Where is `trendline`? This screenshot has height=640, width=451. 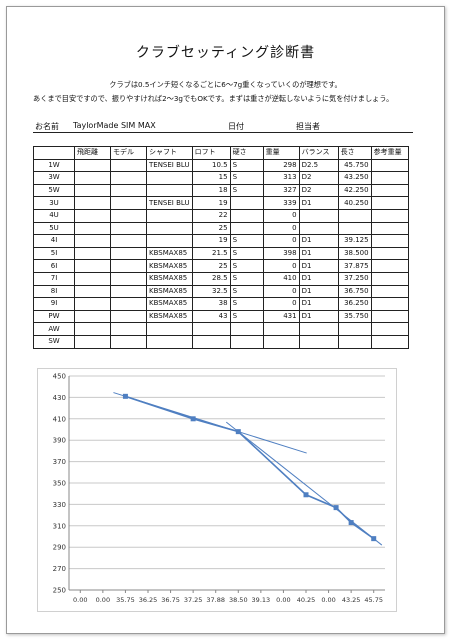 trendline is located at coordinates (304, 483).